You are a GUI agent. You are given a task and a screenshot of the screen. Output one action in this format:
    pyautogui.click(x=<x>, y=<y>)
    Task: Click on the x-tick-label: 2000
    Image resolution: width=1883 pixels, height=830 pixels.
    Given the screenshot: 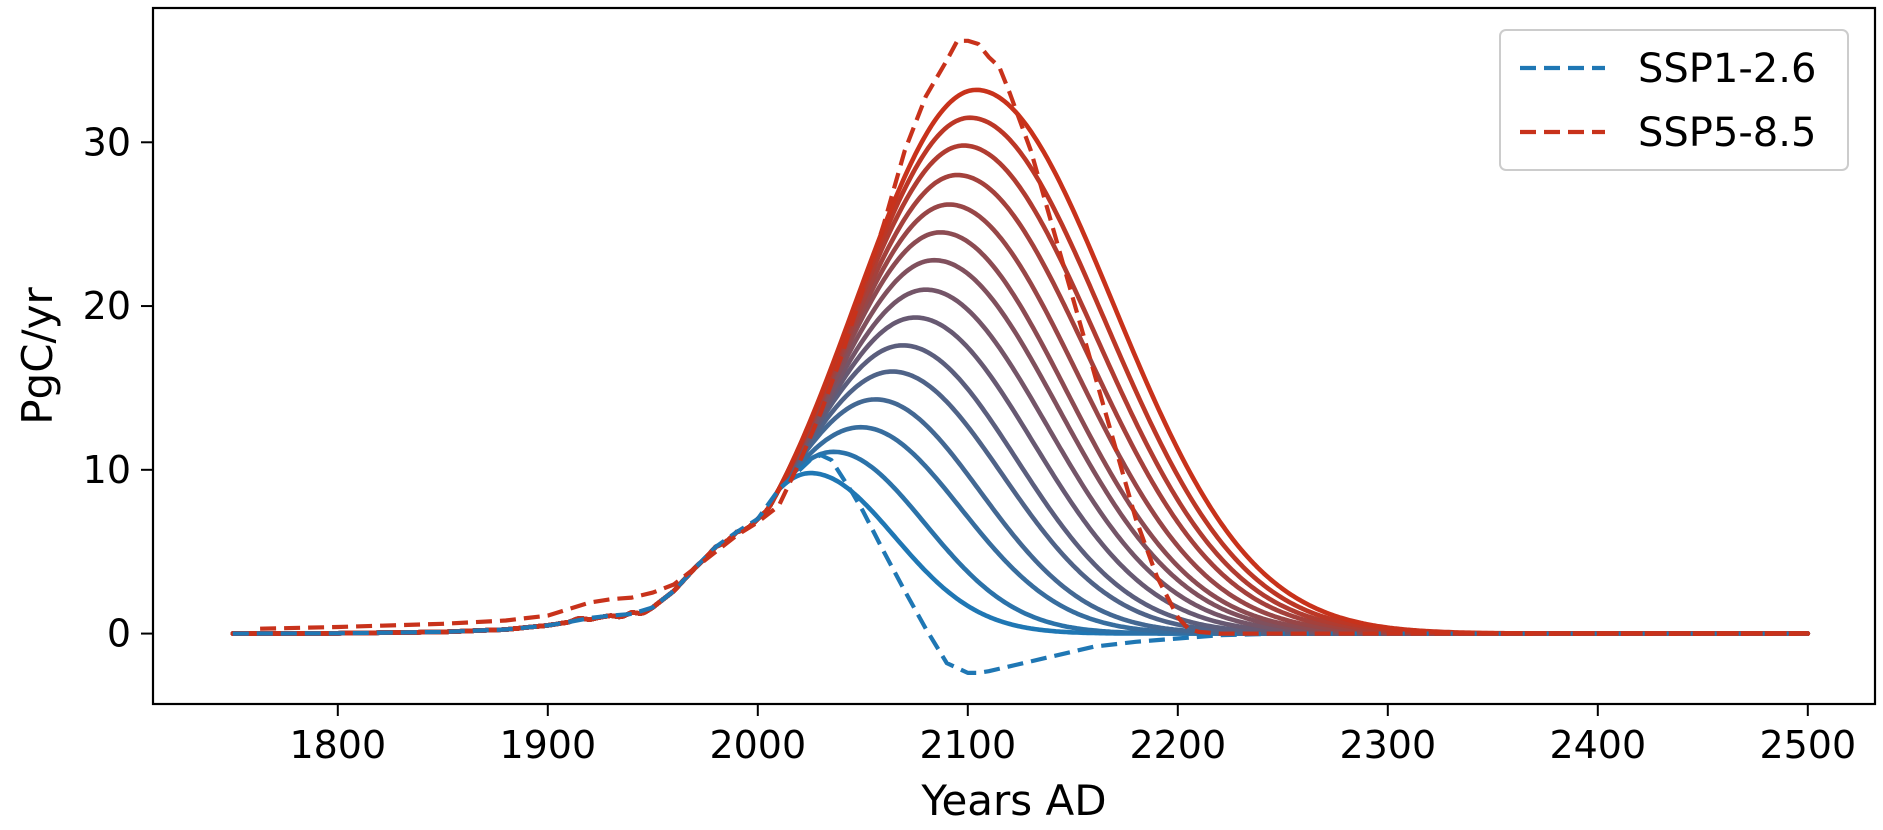 What is the action you would take?
    pyautogui.click(x=757, y=745)
    